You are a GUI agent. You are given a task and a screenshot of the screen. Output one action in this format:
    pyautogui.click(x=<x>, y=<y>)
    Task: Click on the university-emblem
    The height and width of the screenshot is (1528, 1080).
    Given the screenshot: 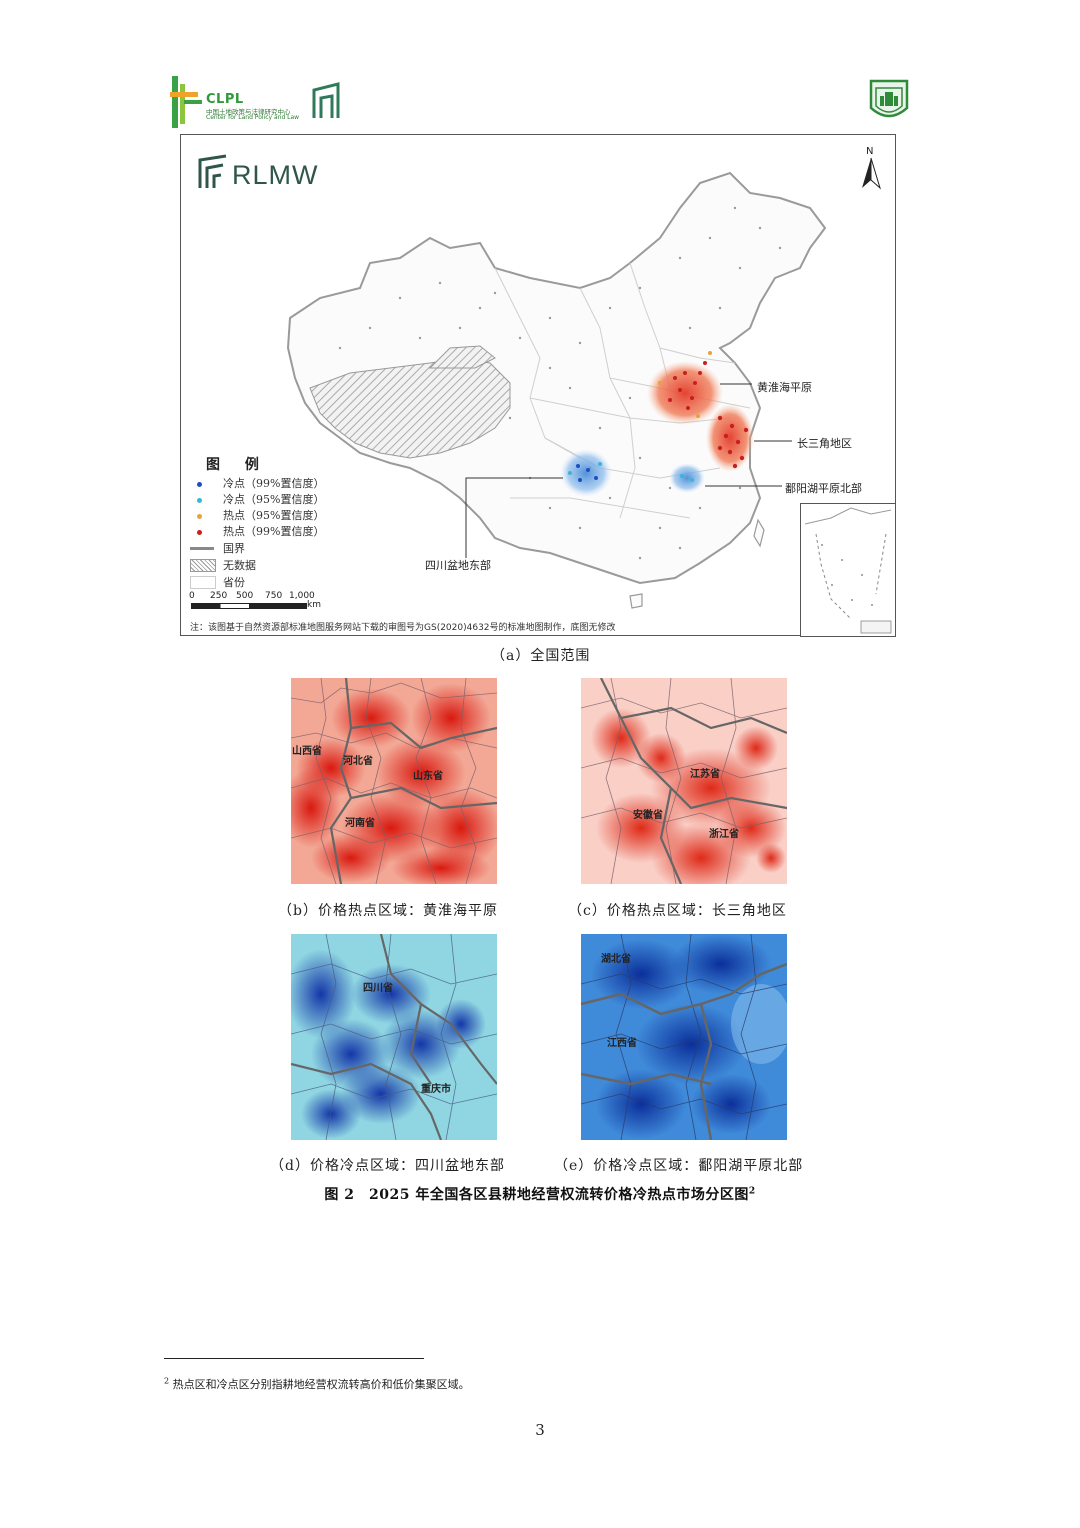 What is the action you would take?
    pyautogui.click(x=889, y=101)
    